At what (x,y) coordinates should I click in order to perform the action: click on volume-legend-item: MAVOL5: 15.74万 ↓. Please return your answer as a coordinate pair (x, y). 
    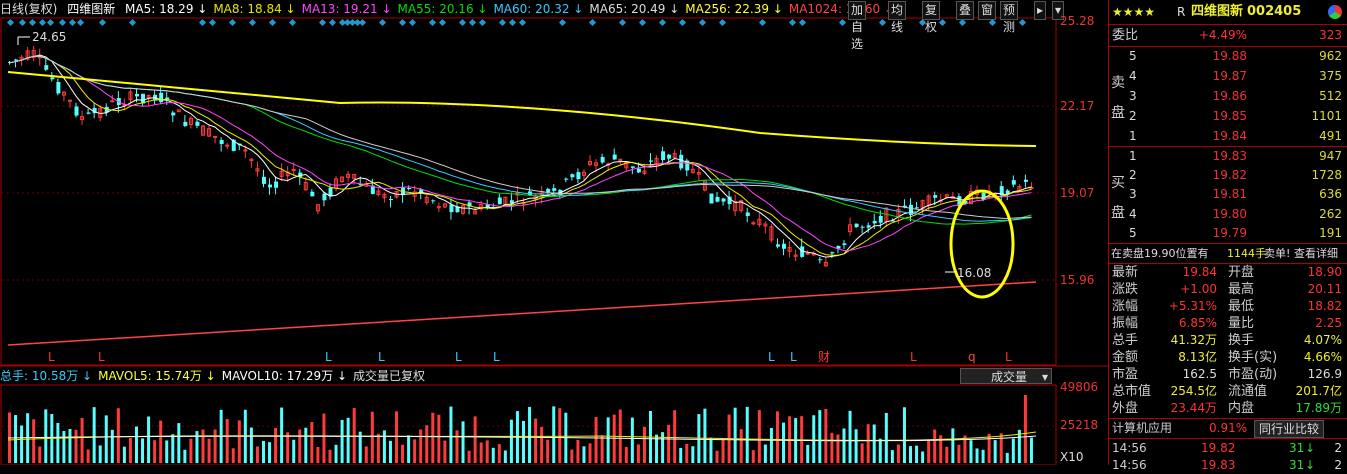
    Looking at the image, I should click on (157, 376).